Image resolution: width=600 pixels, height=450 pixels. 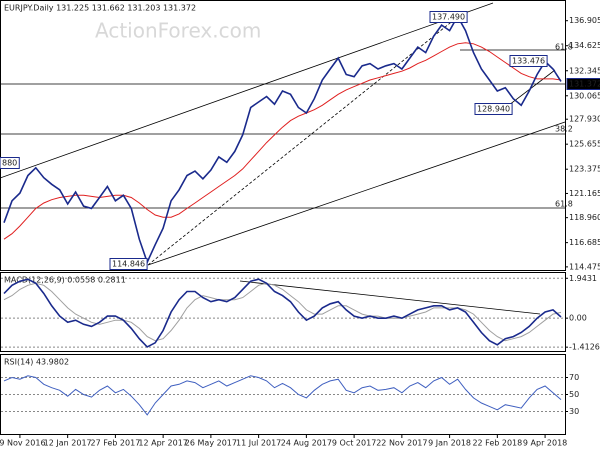 I want to click on annotation: 128.940, so click(x=493, y=109).